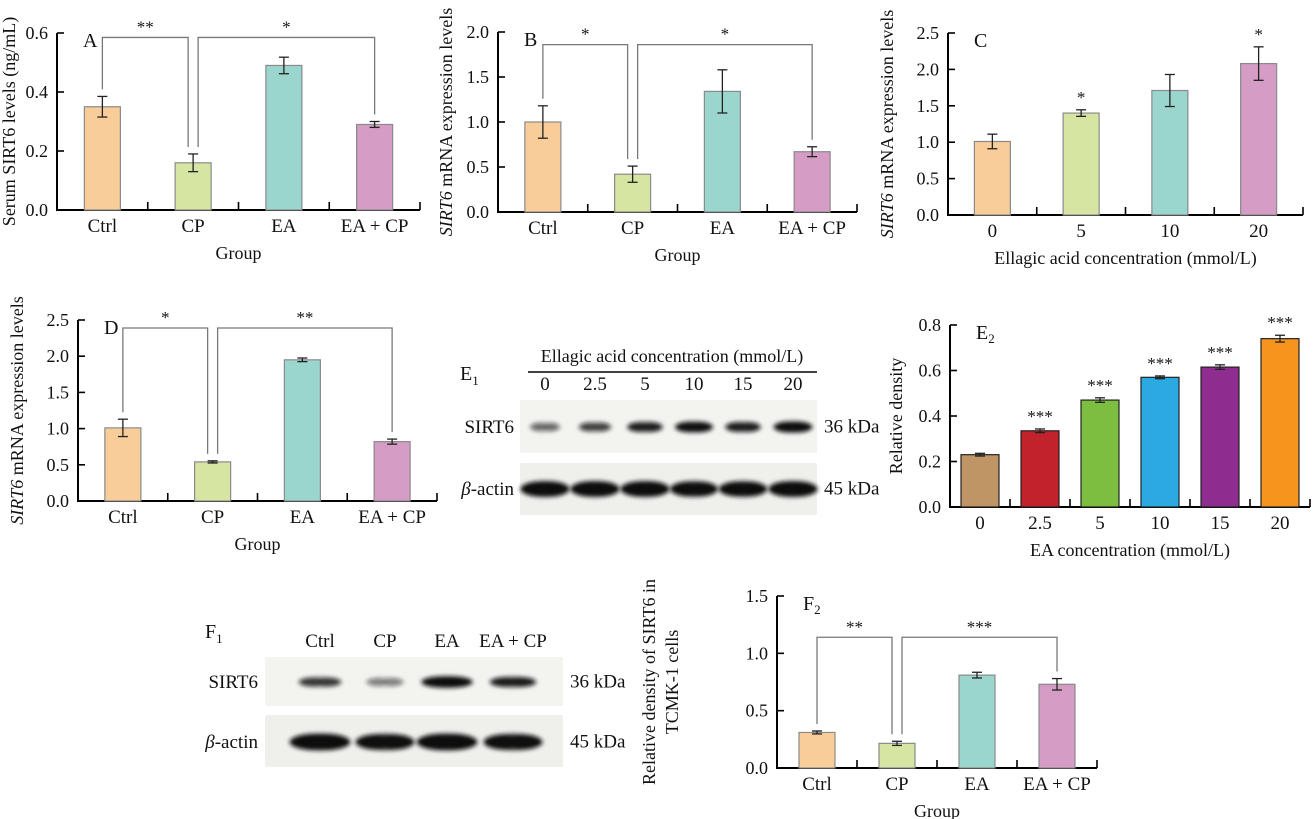 The image size is (1314, 819). I want to click on significance-star: *, so click(1081, 97).